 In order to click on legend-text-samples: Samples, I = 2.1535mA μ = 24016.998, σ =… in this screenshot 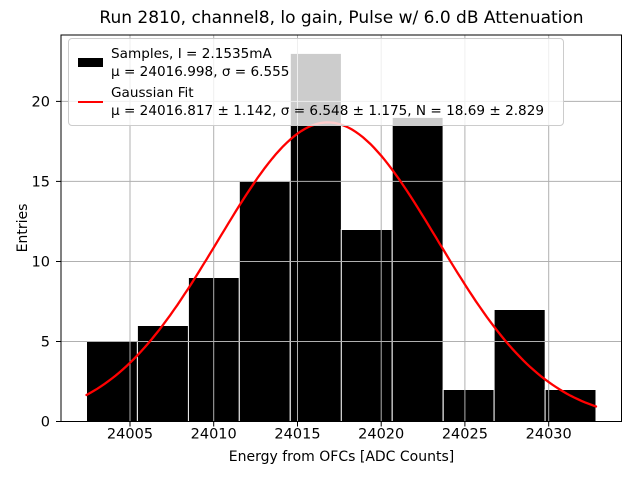, I will do `click(200, 63)`.